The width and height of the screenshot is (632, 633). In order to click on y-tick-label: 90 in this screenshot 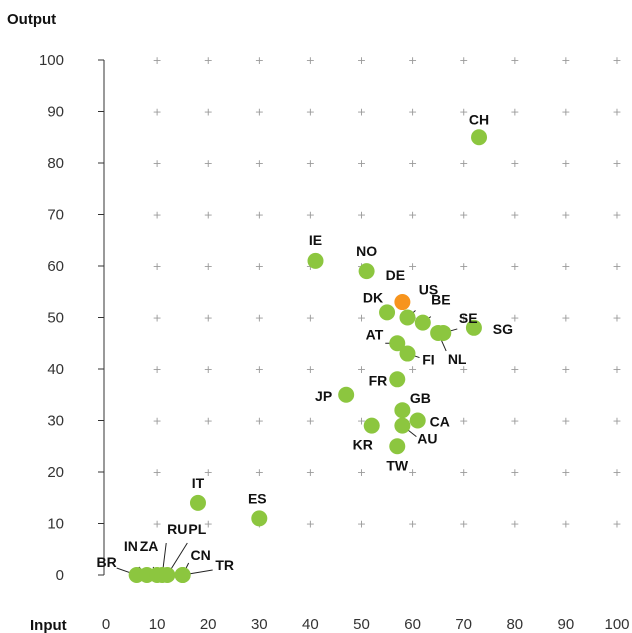, I will do `click(55, 112)`.